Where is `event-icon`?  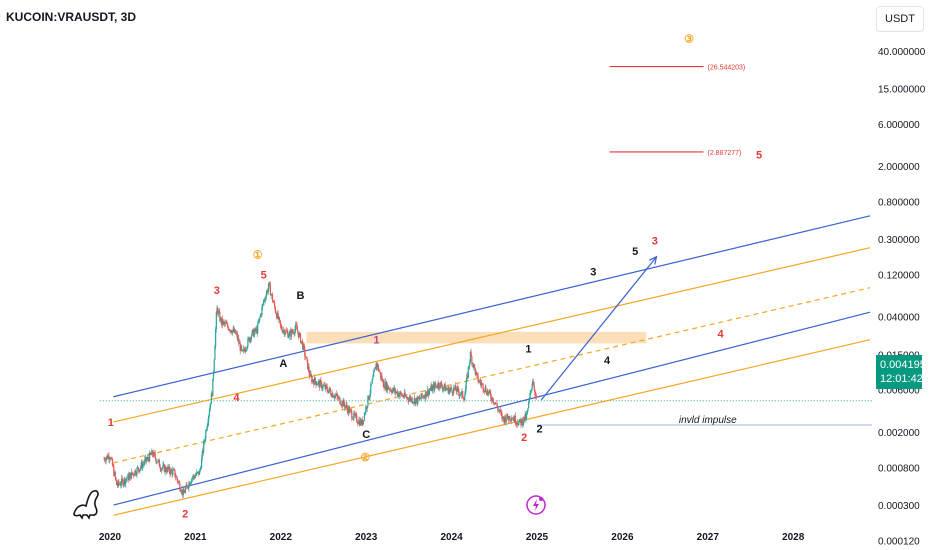 event-icon is located at coordinates (536, 505).